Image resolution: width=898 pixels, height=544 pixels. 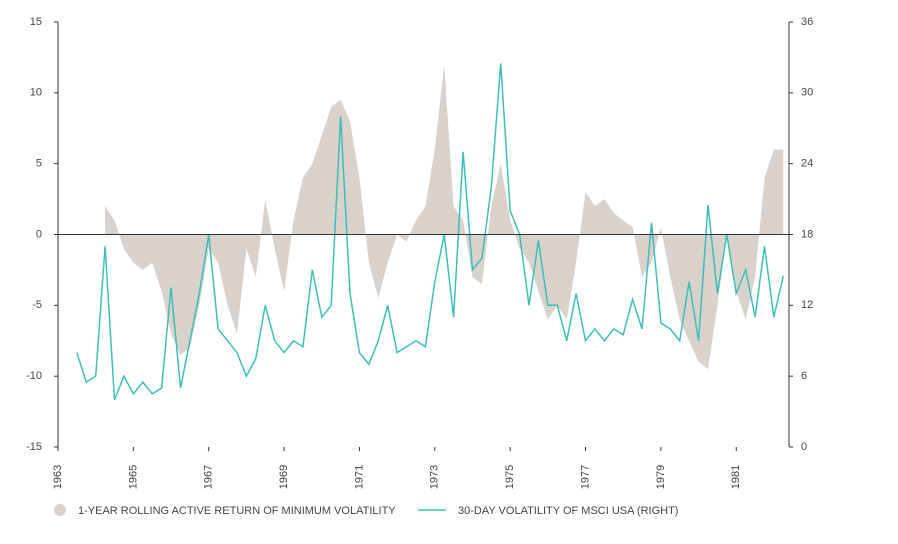 I want to click on legend-label: 30-DAY VOLATILITY OF MSCI USA (RIGHT), so click(x=568, y=511).